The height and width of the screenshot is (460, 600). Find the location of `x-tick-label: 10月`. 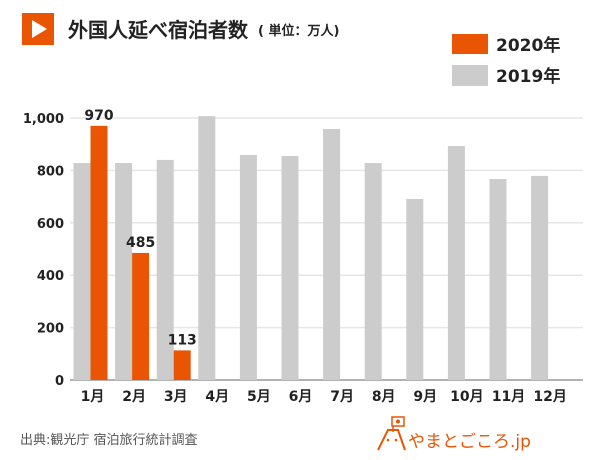

x-tick-label: 10月 is located at coordinates (466, 397).